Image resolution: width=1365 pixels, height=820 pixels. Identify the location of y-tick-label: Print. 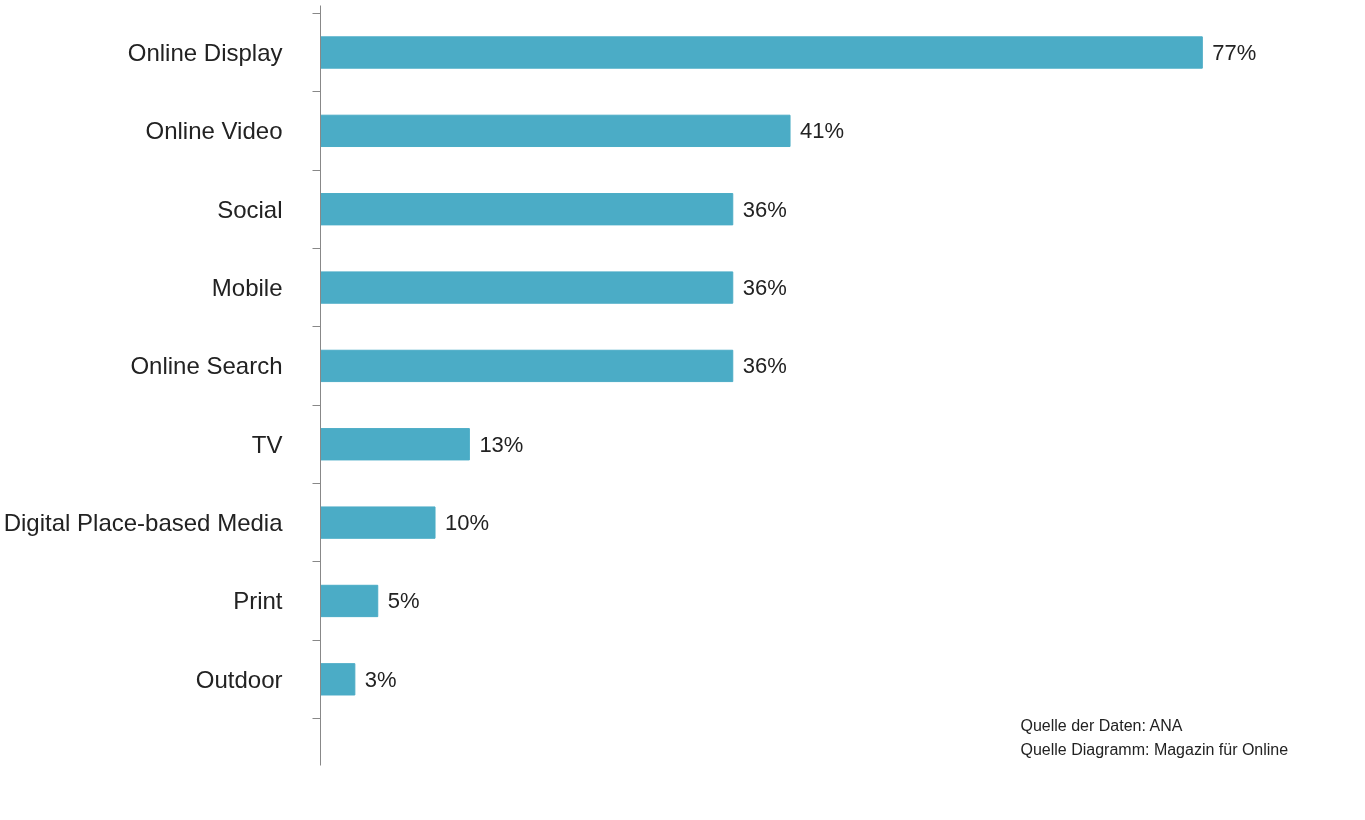
(258, 601).